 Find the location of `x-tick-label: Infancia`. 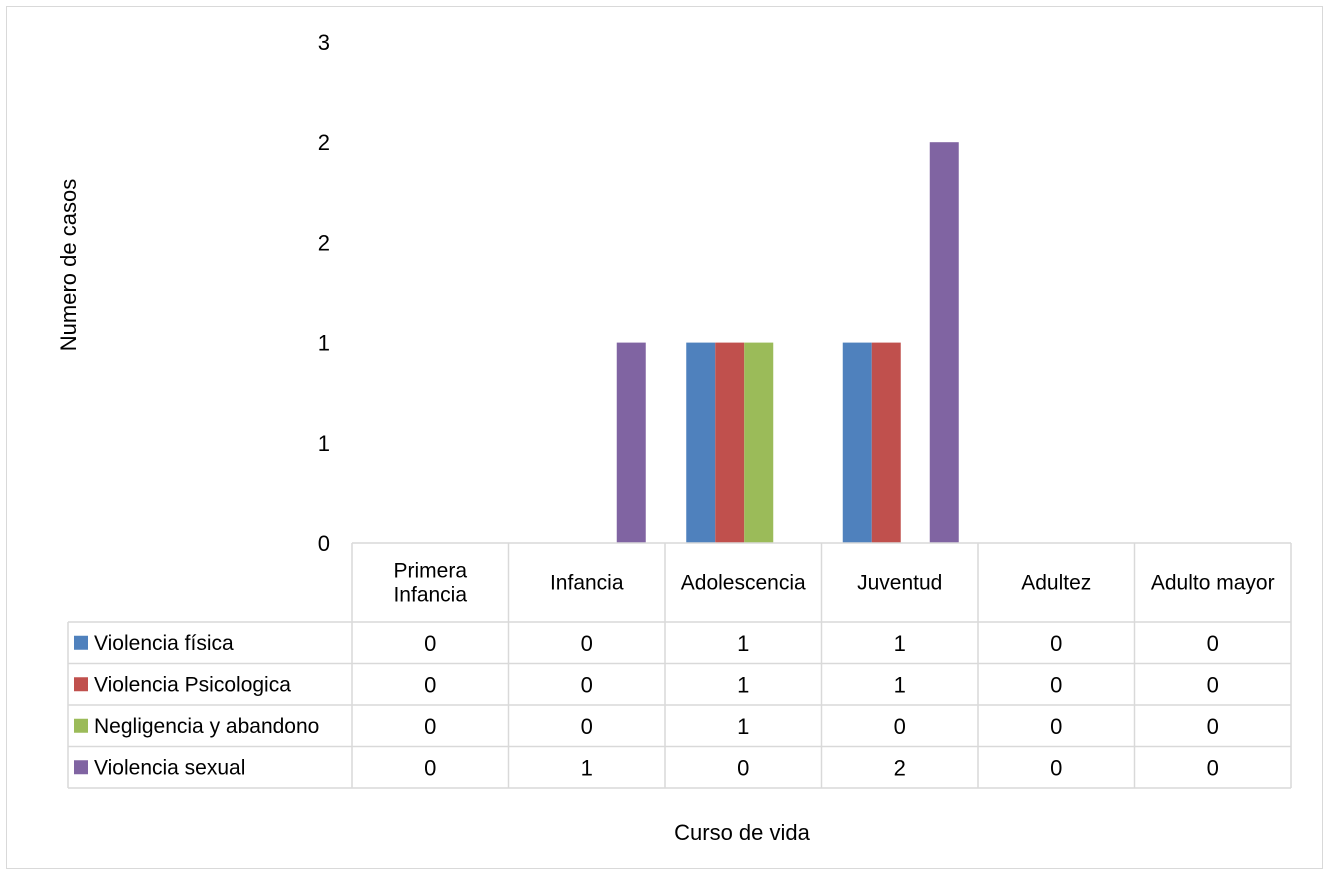

x-tick-label: Infancia is located at coordinates (587, 583).